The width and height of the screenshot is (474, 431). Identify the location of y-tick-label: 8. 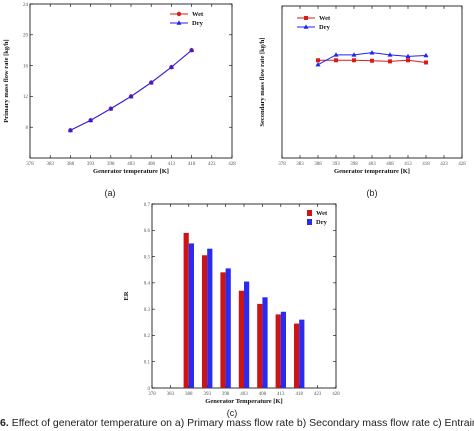
(27, 128).